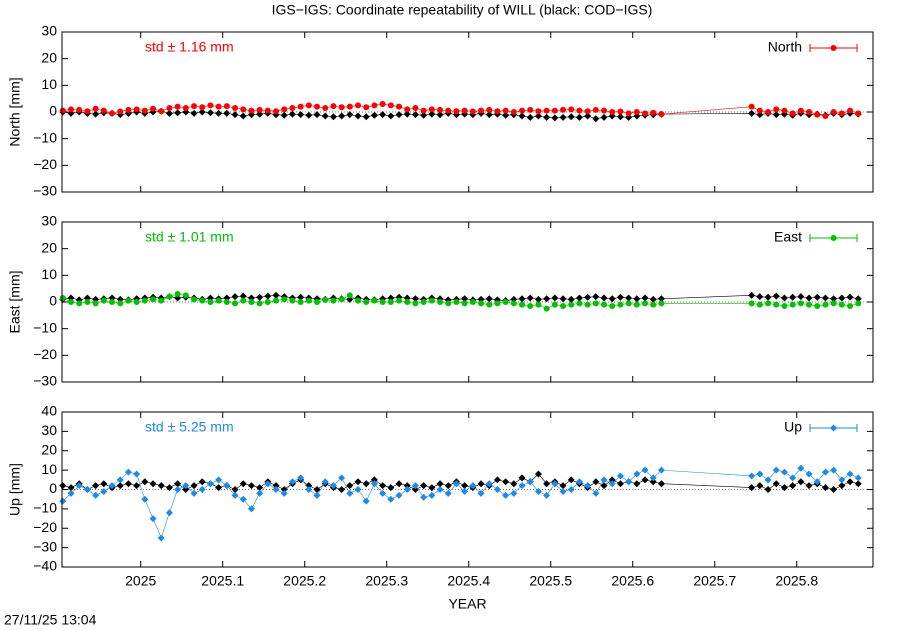  Describe the element at coordinates (53, 111) in the screenshot. I see `y-tick-label: 0` at that location.